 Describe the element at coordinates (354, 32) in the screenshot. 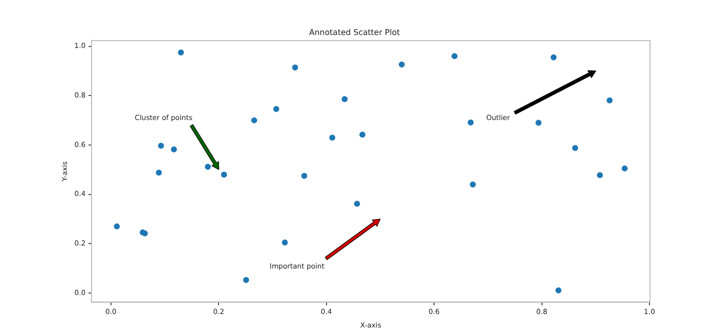

I see `chart-title: Annotated Scatter Plot` at that location.